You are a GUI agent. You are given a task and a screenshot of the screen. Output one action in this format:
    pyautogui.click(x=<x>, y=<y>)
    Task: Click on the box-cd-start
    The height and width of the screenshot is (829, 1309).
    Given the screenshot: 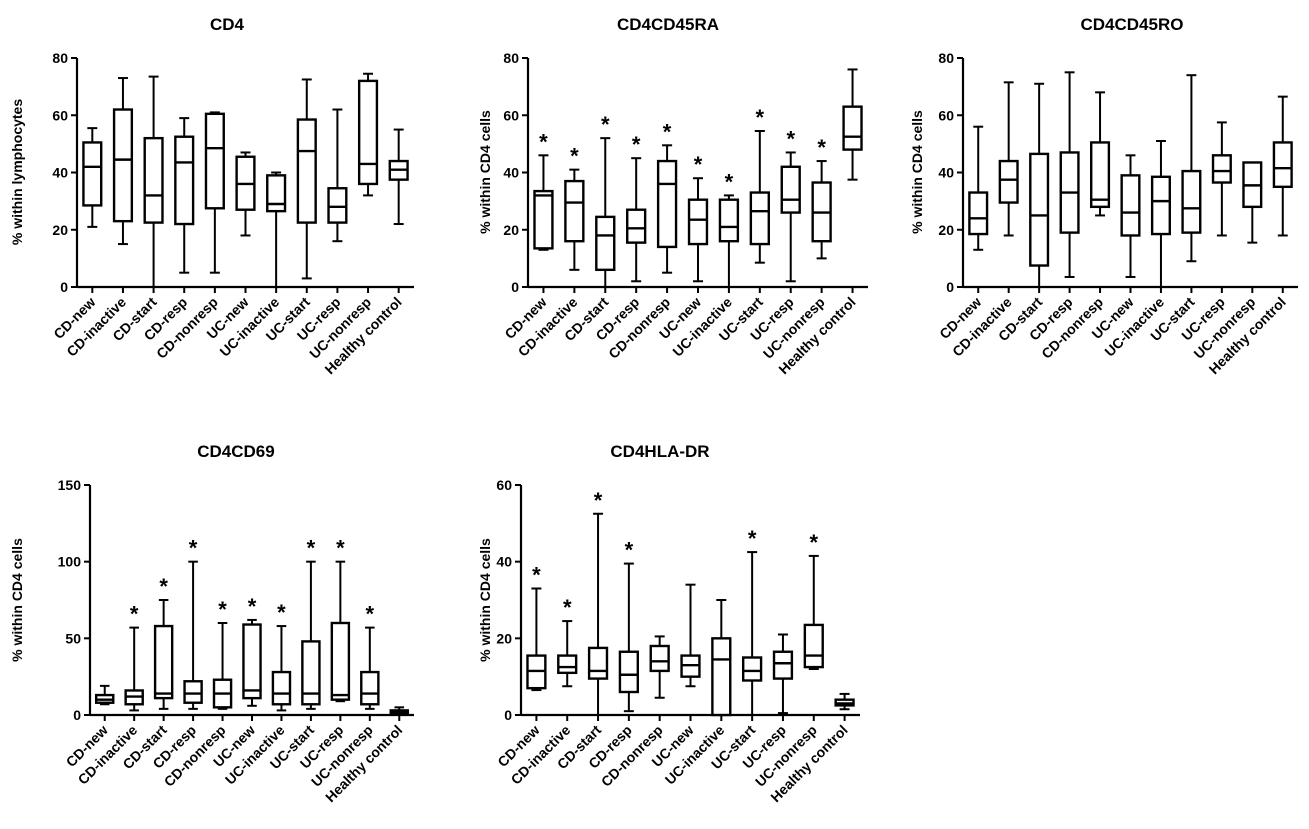 What is the action you would take?
    pyautogui.click(x=1039, y=185)
    